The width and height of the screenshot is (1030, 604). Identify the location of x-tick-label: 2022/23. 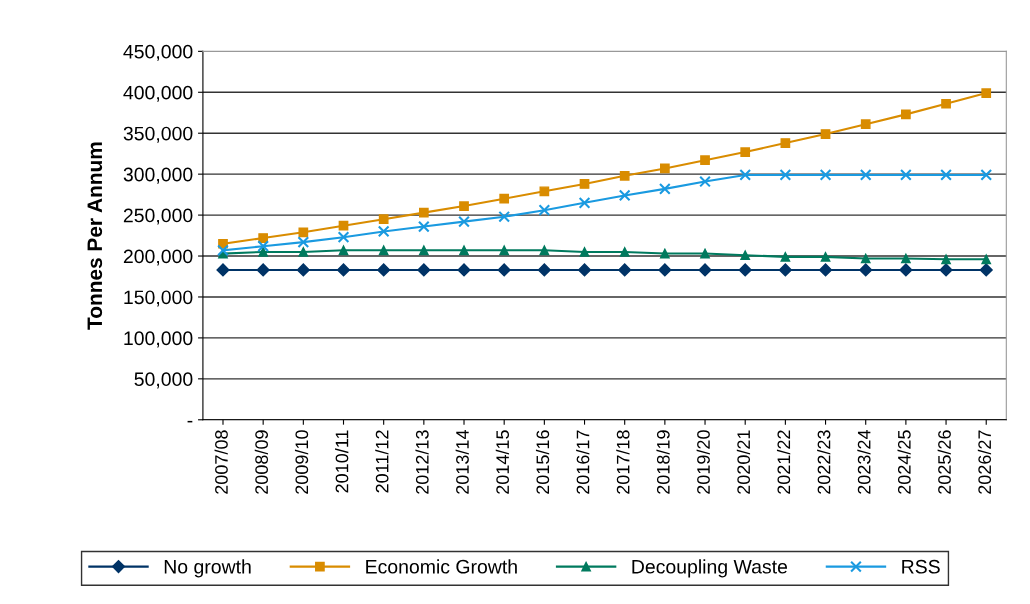
(824, 462).